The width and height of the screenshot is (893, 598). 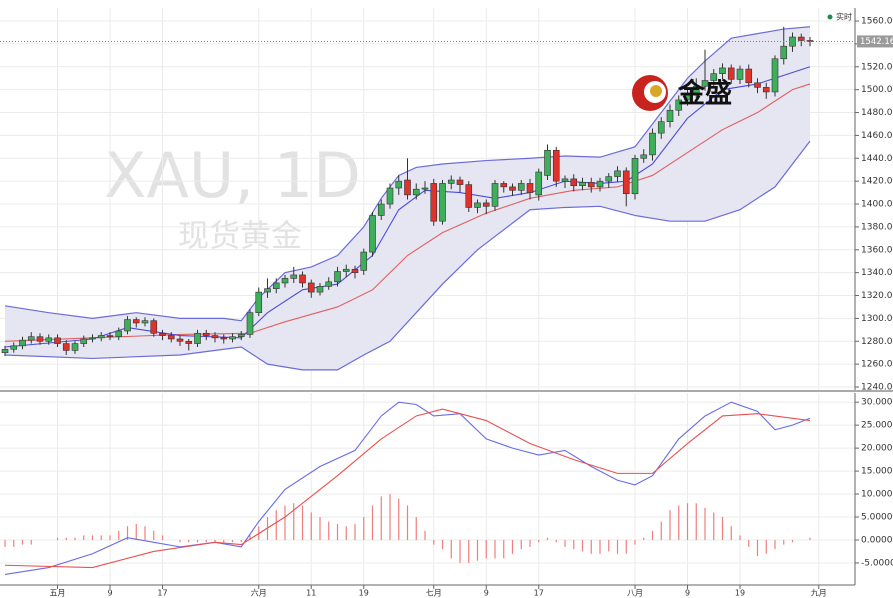 What do you see at coordinates (877, 563) in the screenshot?
I see `y-tick-label: -5.0000` at bounding box center [877, 563].